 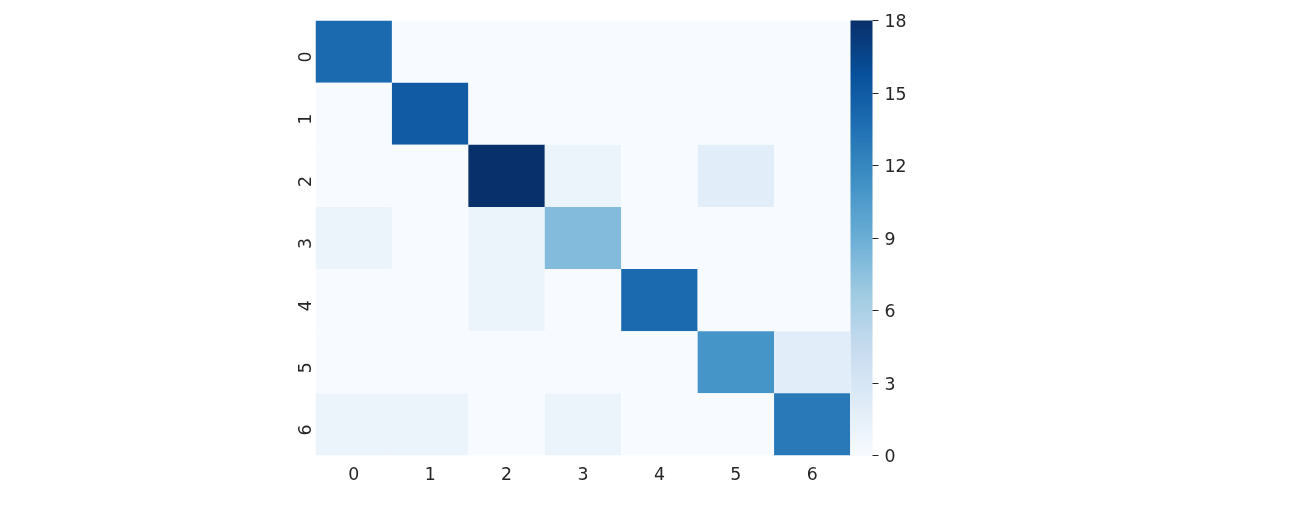 I want to click on color-bar-label: 3, so click(x=890, y=383).